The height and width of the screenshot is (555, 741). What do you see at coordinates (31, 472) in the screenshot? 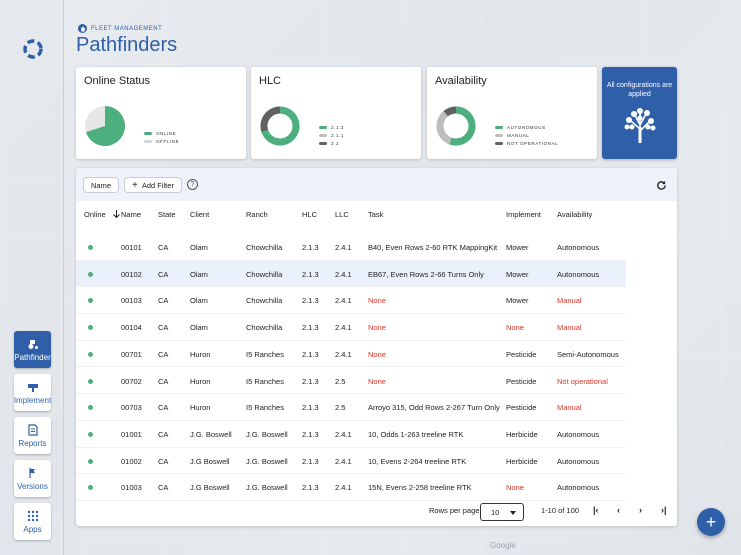
I see `flag-icon` at bounding box center [31, 472].